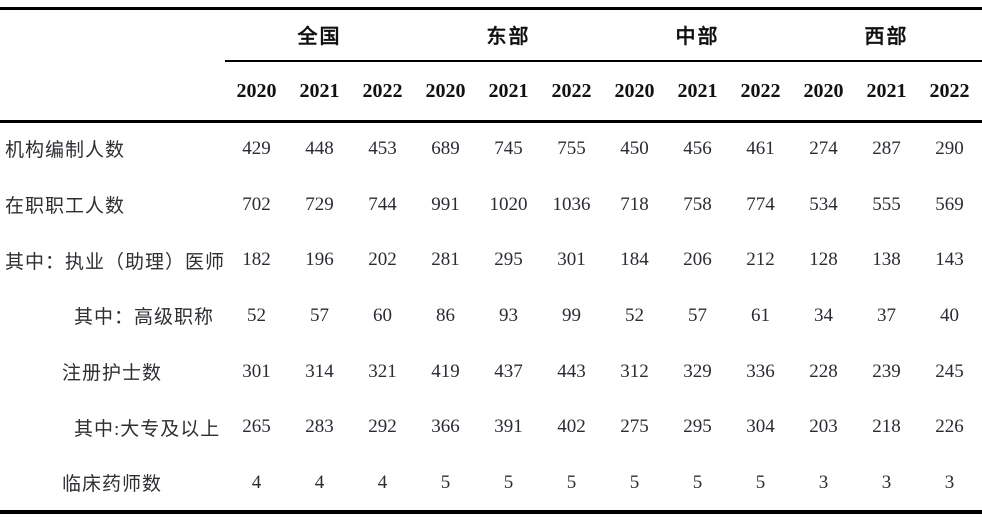 The height and width of the screenshot is (526, 982). Describe the element at coordinates (491, 512) in the screenshot. I see `table-bottom-rule` at that location.